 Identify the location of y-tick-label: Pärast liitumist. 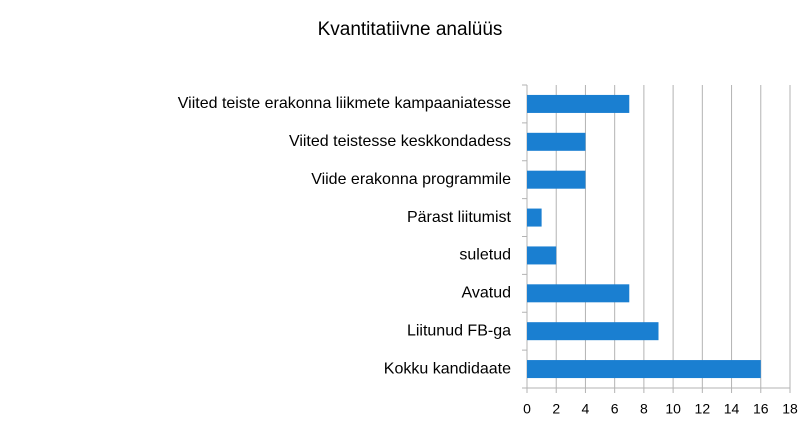
(459, 217).